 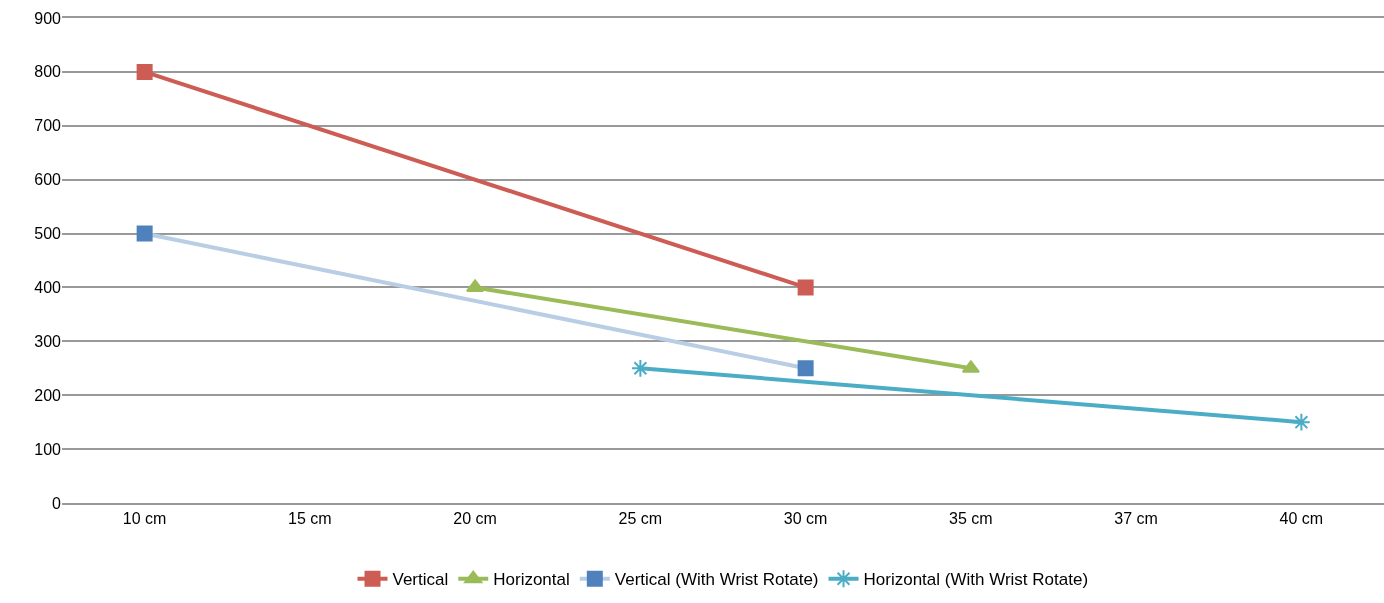 What do you see at coordinates (805, 518) in the screenshot?
I see `x-tick-label: 30 cm` at bounding box center [805, 518].